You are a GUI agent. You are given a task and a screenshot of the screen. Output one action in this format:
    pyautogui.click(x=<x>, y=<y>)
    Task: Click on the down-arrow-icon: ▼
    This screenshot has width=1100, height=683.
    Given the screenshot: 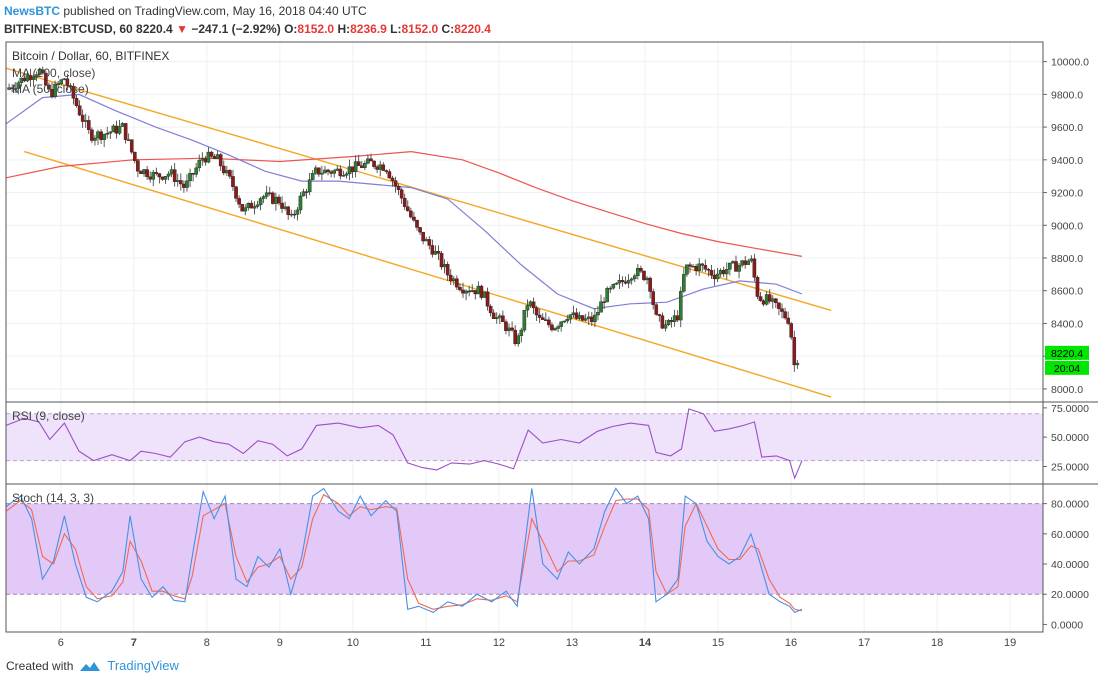 What is the action you would take?
    pyautogui.click(x=182, y=29)
    